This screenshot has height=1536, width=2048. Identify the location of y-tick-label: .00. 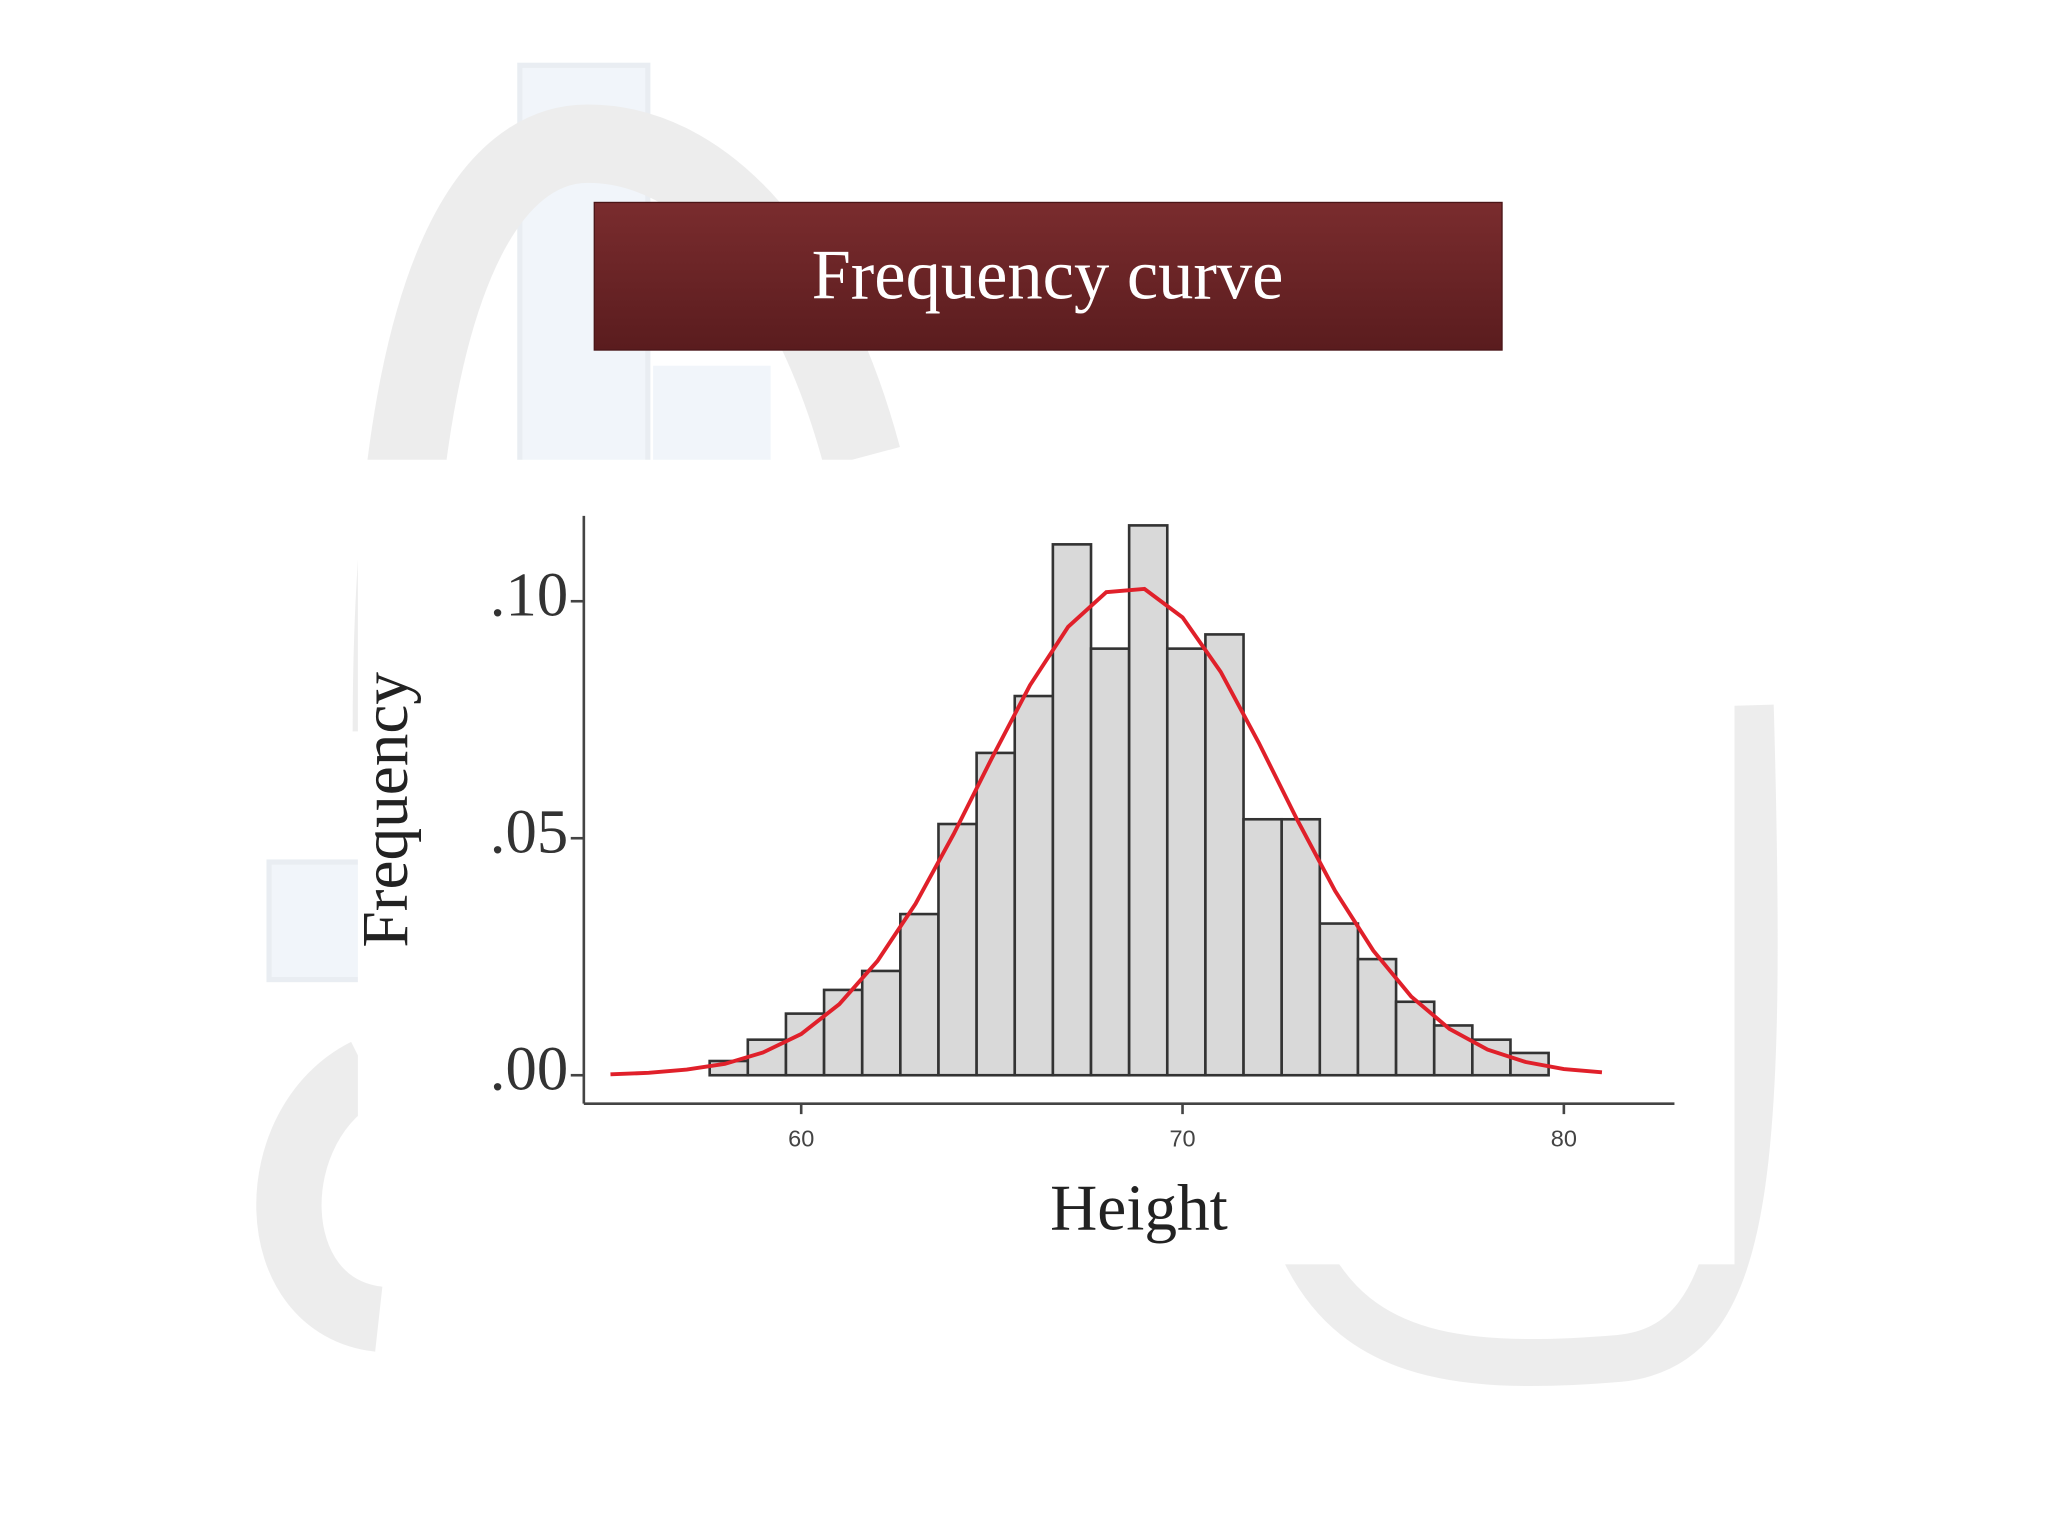
(529, 1069).